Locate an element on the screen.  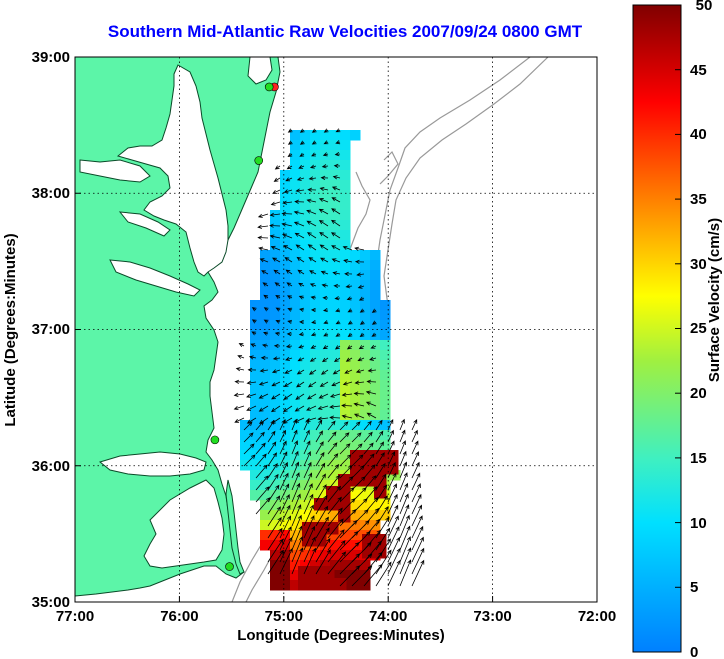
potomac-river is located at coordinates (115, 171).